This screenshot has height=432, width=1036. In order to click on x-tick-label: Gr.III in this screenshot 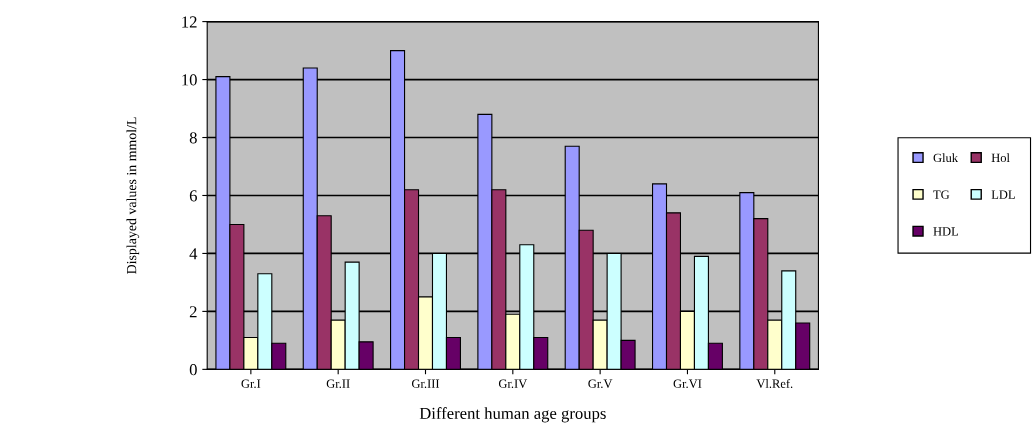, I will do `click(425, 383)`.